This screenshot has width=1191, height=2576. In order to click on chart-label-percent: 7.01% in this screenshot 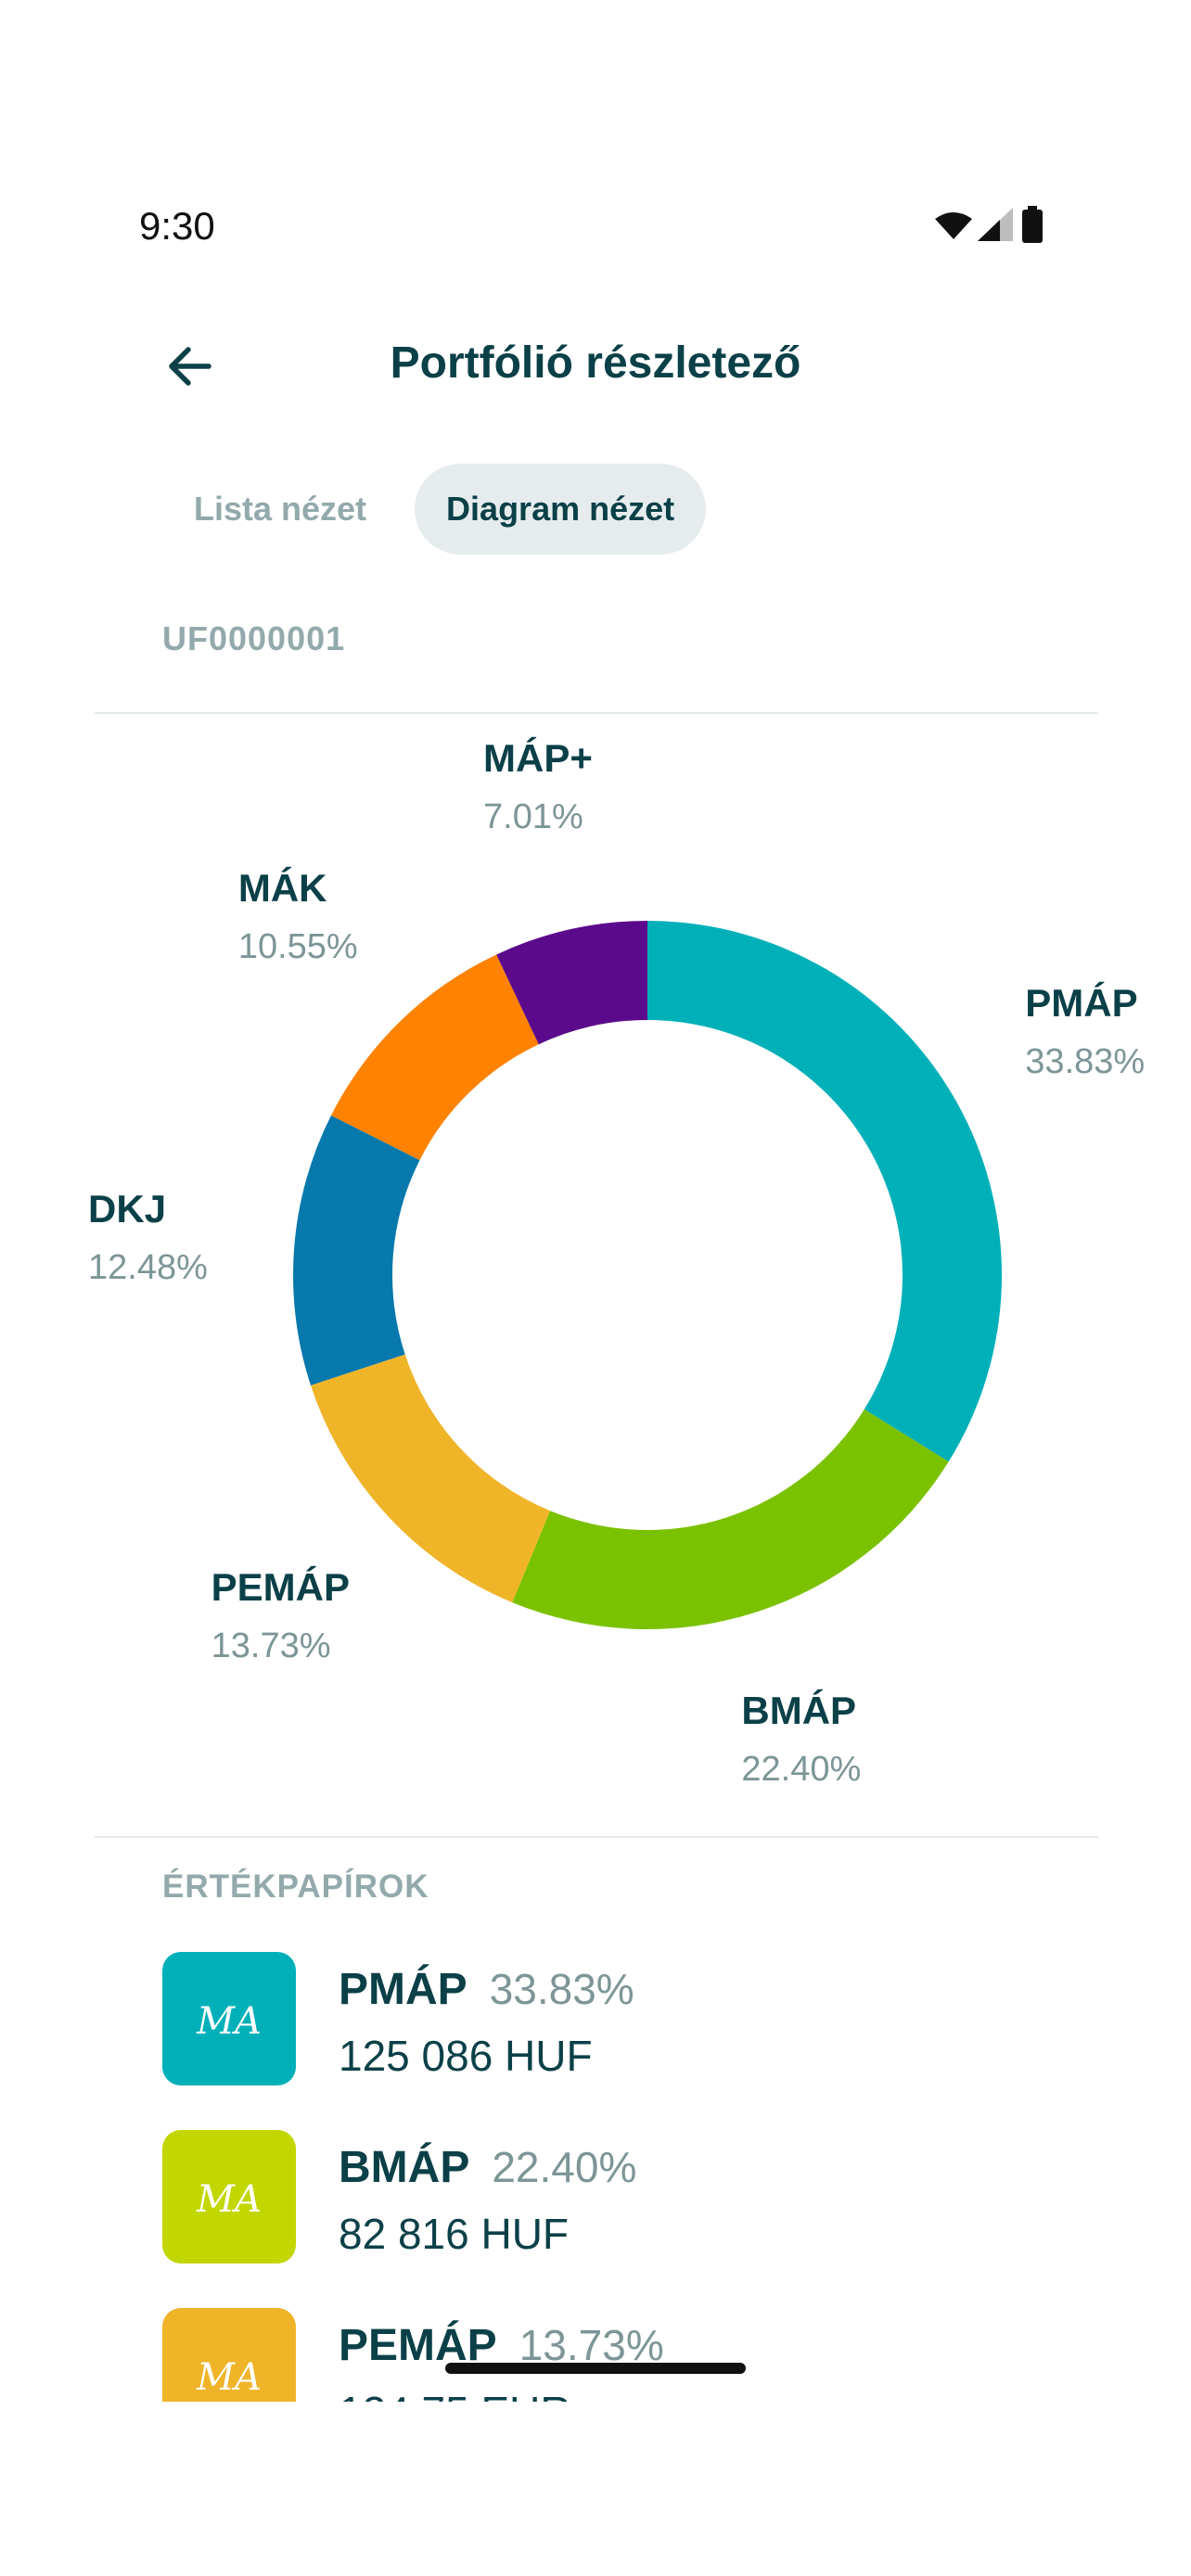, I will do `click(533, 816)`.